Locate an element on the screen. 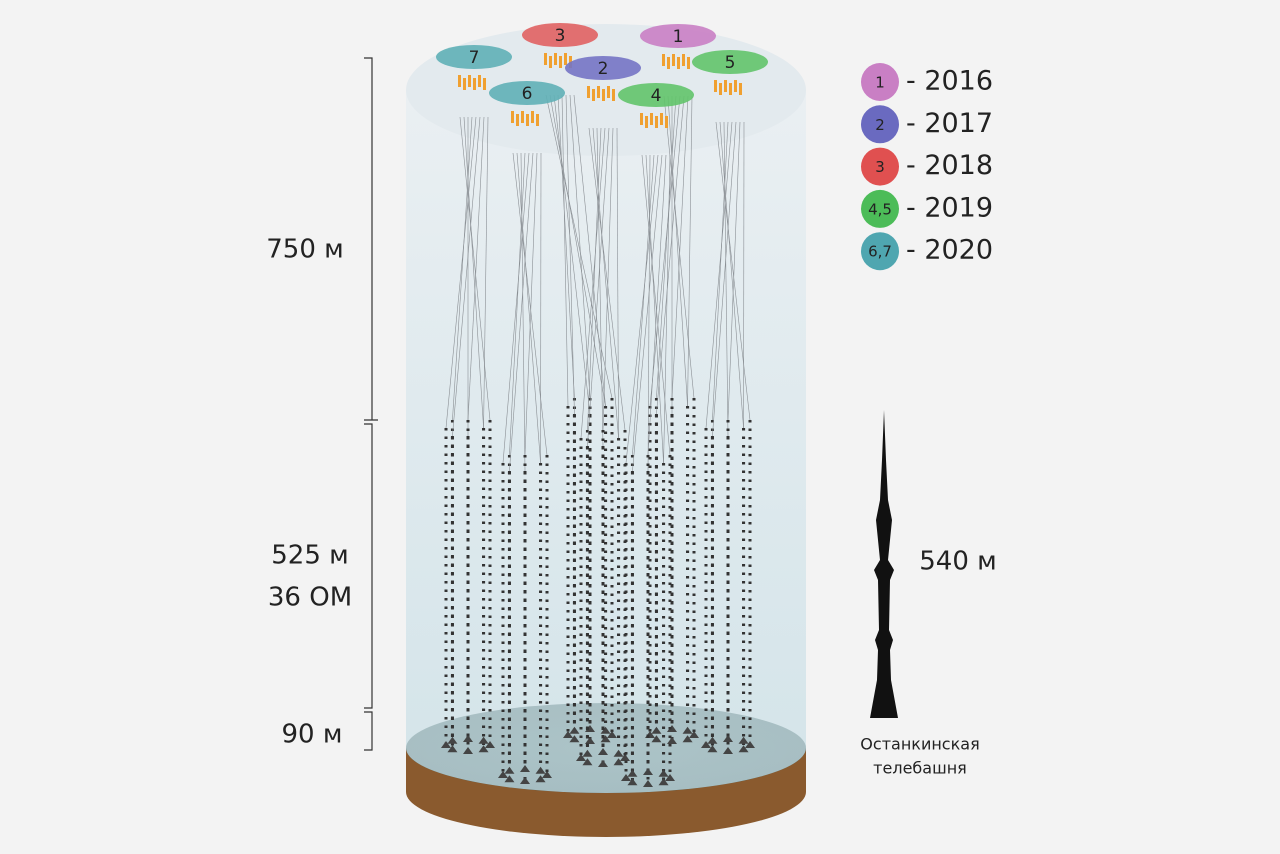 This screenshot has height=854, width=1280. depth-label: 750 м is located at coordinates (305, 250).